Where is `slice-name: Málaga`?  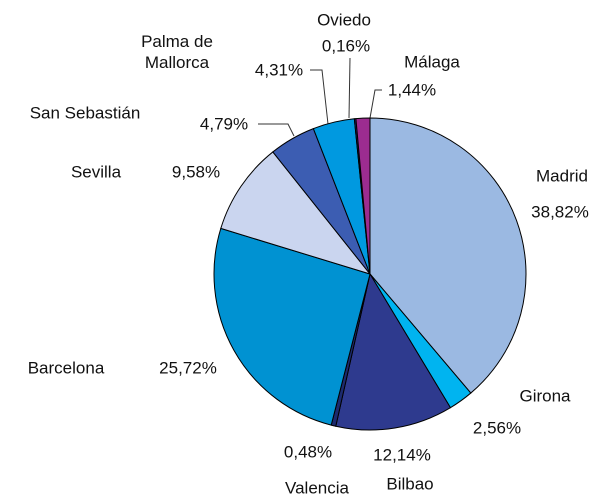 slice-name: Málaga is located at coordinates (432, 62).